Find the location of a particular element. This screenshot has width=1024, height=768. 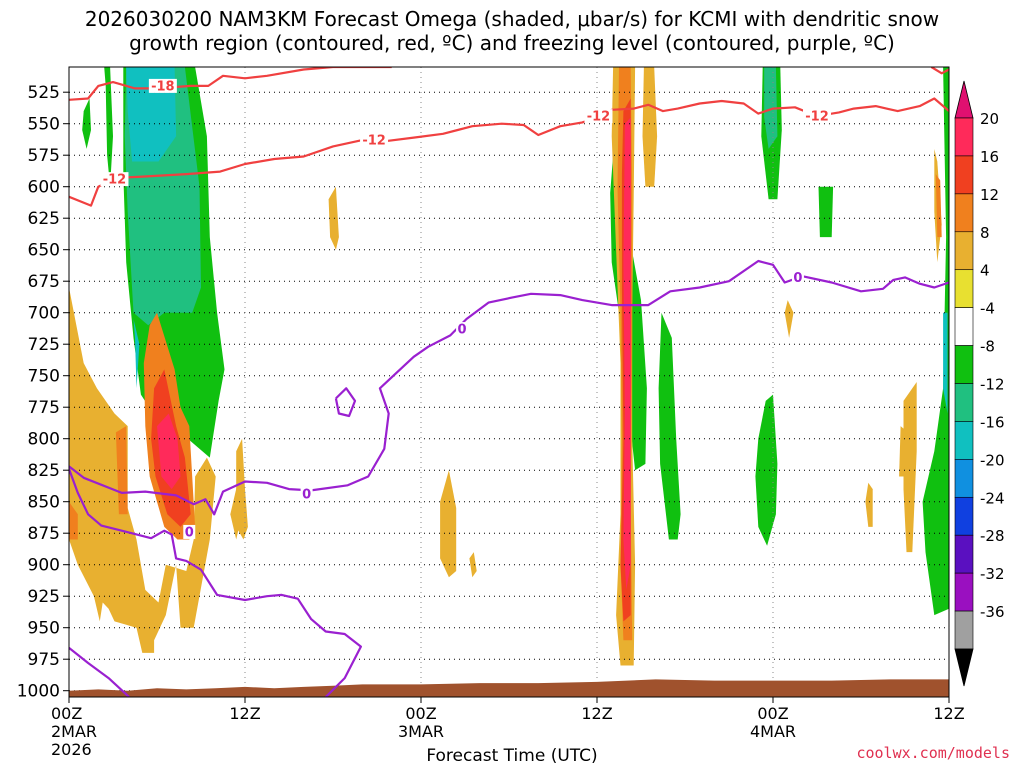

y-tick-label: 1000 is located at coordinates (38, 692).